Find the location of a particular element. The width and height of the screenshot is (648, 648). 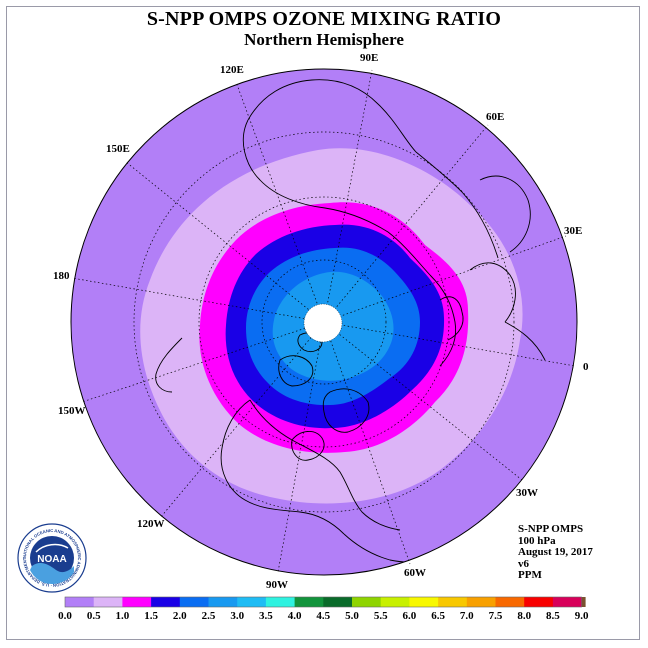

lon-label-120w: 120W is located at coordinates (151, 524).